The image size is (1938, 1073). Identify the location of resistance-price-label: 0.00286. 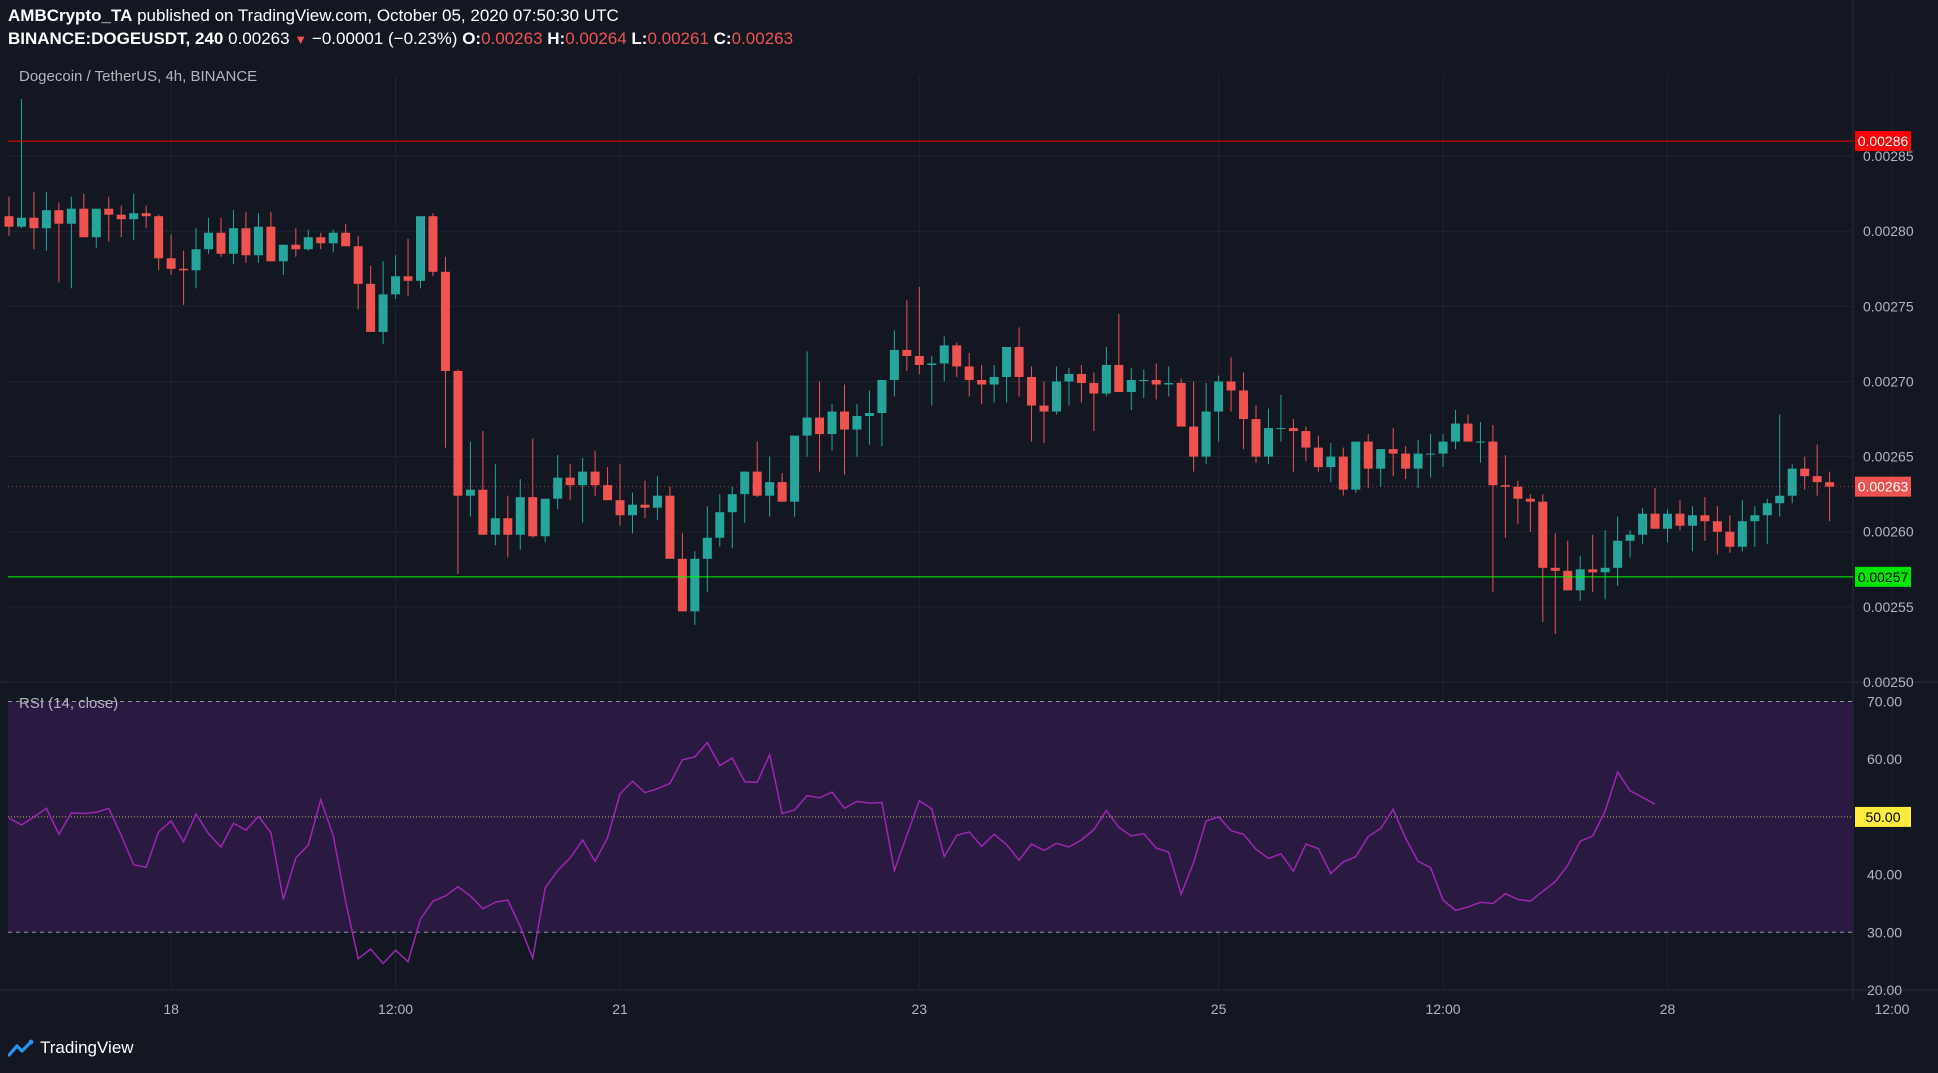
(1883, 141).